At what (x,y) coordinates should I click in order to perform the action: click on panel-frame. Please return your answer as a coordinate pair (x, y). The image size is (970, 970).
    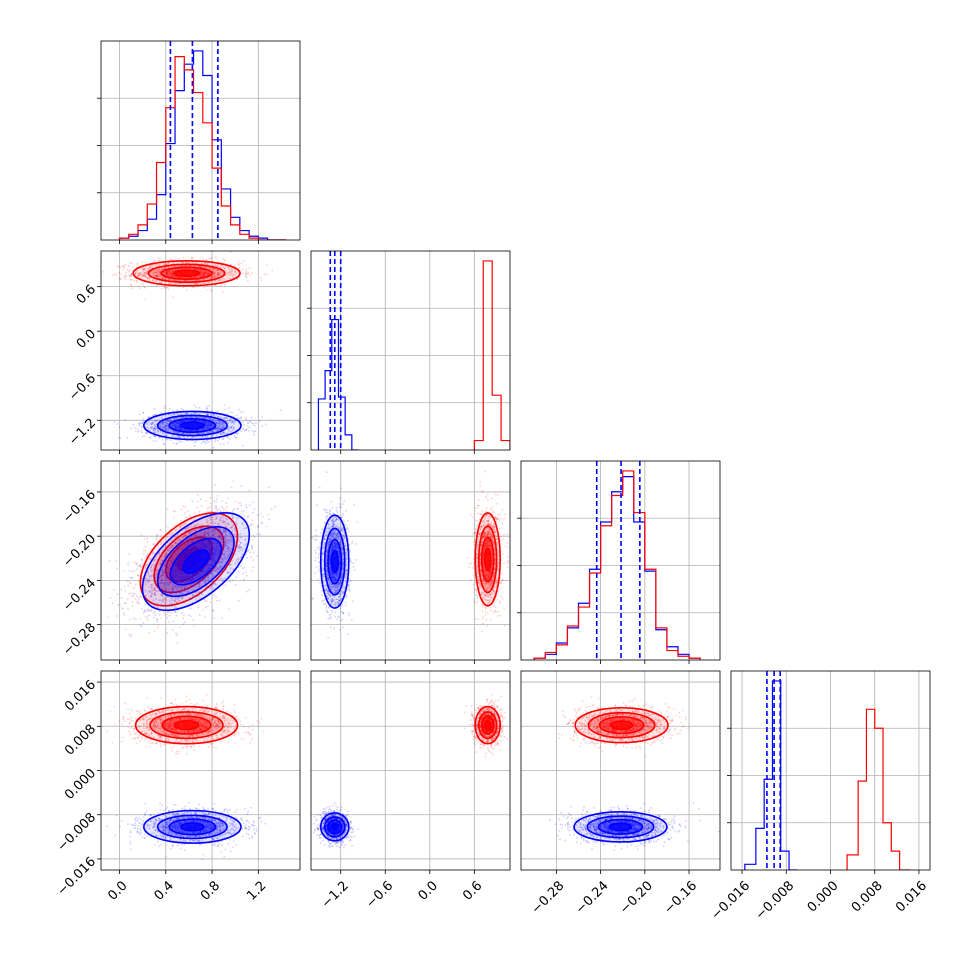
    Looking at the image, I should click on (200, 140).